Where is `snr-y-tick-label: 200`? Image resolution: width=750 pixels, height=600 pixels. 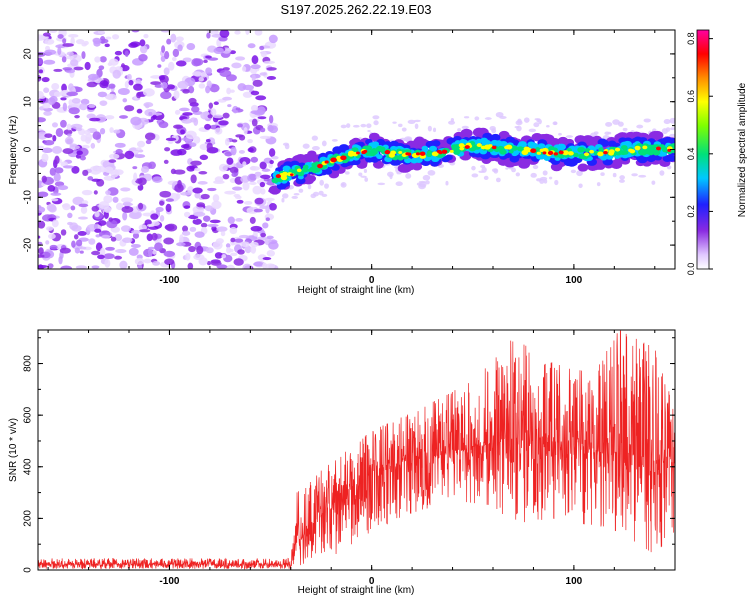 snr-y-tick-label: 200 is located at coordinates (28, 518).